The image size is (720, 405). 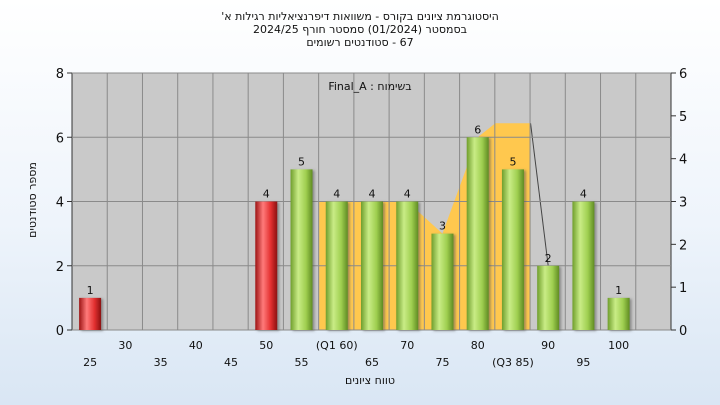 What do you see at coordinates (683, 74) in the screenshot?
I see `y2-tick-label: 6` at bounding box center [683, 74].